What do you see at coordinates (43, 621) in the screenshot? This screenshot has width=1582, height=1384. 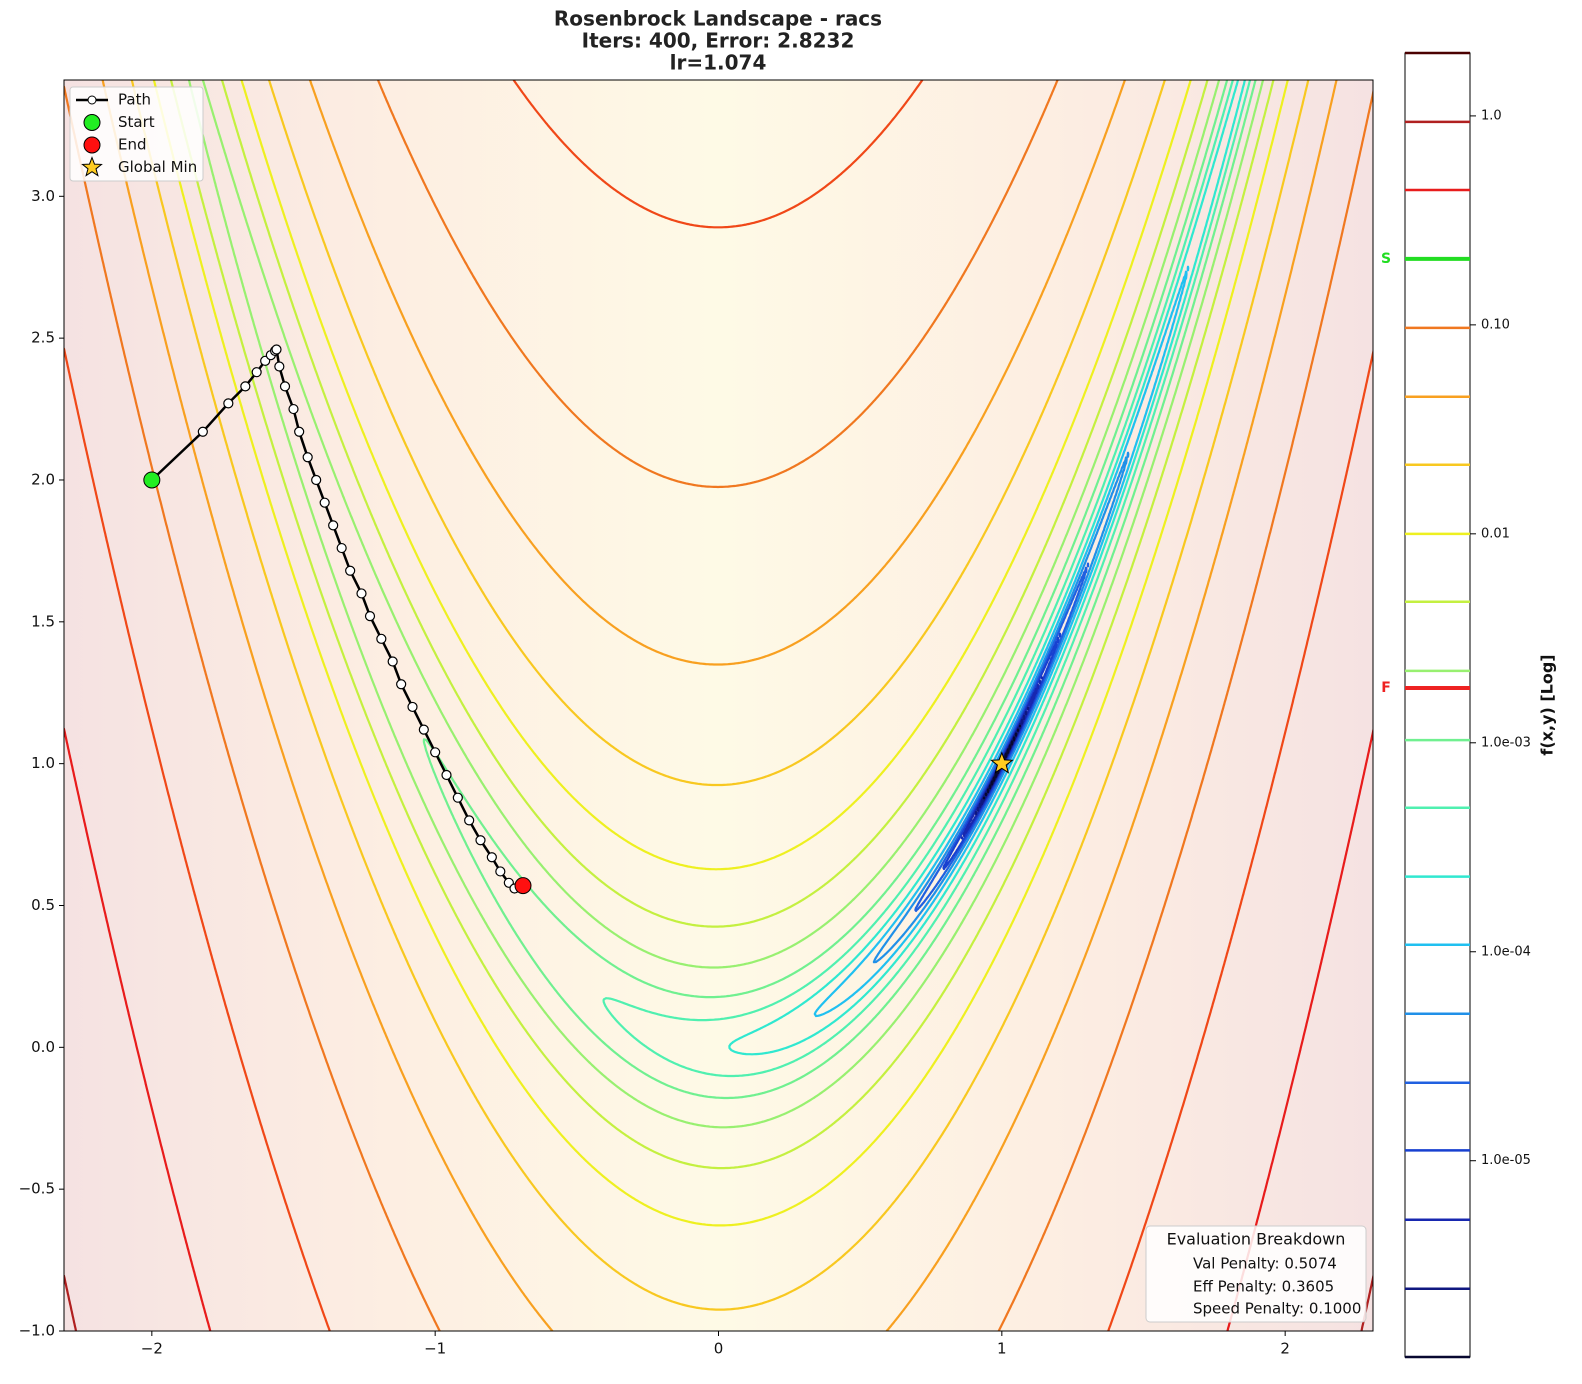 I see `y-tick-label: 1.5` at bounding box center [43, 621].